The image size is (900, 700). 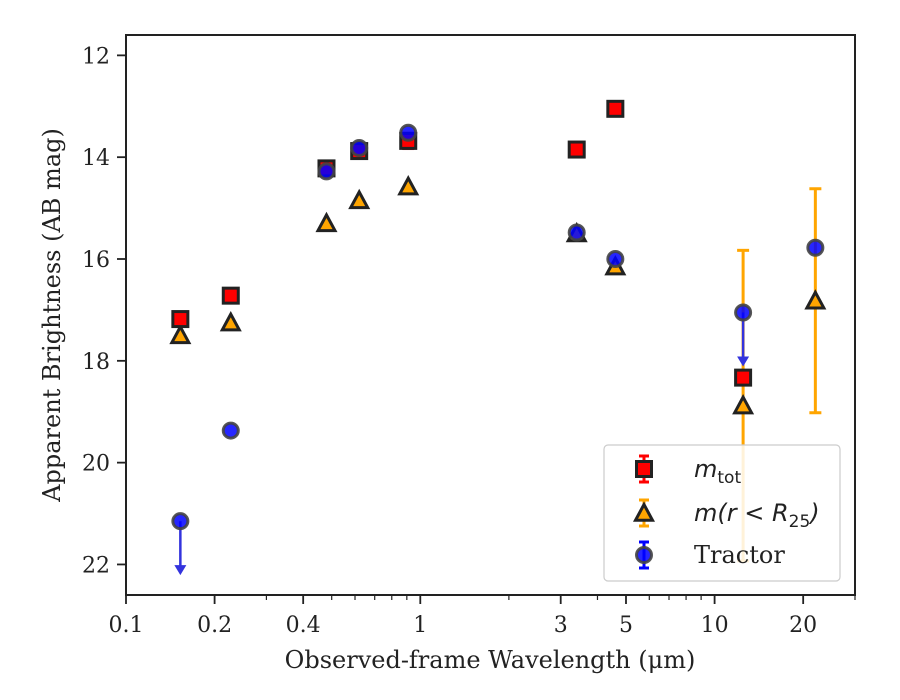 I want to click on x-tick-label: 10, so click(x=715, y=625).